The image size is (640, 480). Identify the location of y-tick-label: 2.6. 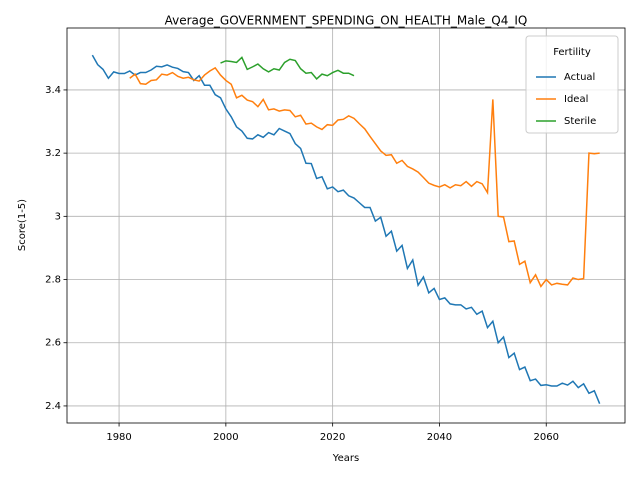
(53, 343).